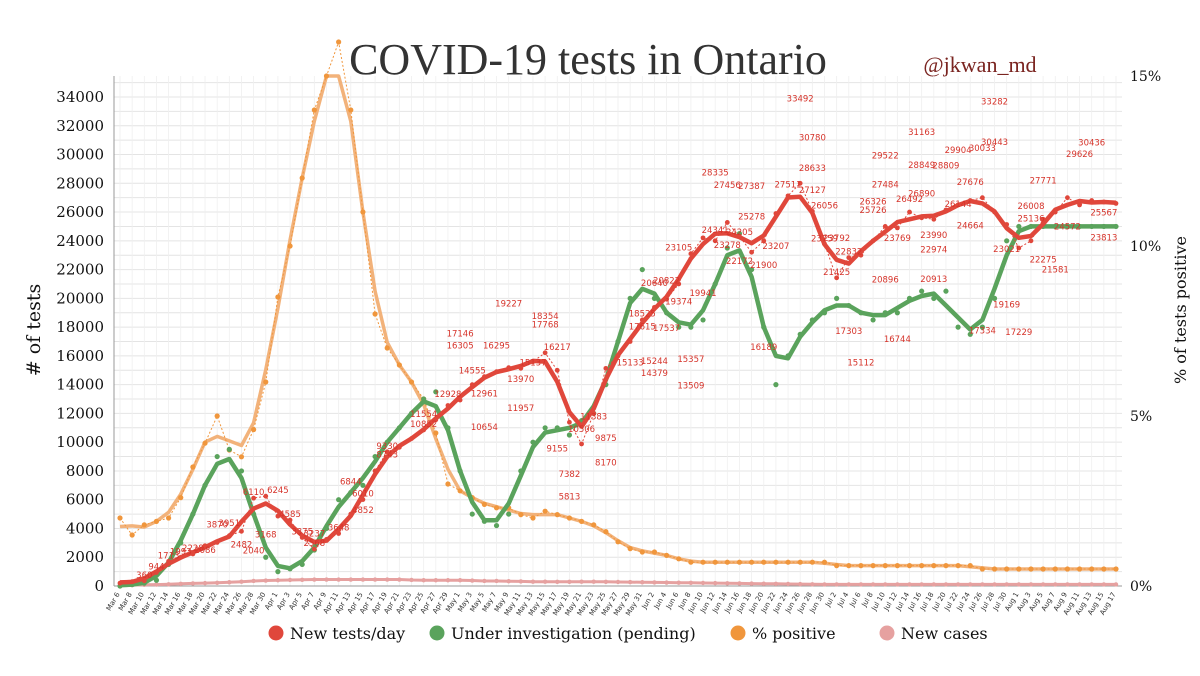 Image resolution: width=1200 pixels, height=676 pixels. What do you see at coordinates (1018, 333) in the screenshot?
I see `data-label: 17229` at bounding box center [1018, 333].